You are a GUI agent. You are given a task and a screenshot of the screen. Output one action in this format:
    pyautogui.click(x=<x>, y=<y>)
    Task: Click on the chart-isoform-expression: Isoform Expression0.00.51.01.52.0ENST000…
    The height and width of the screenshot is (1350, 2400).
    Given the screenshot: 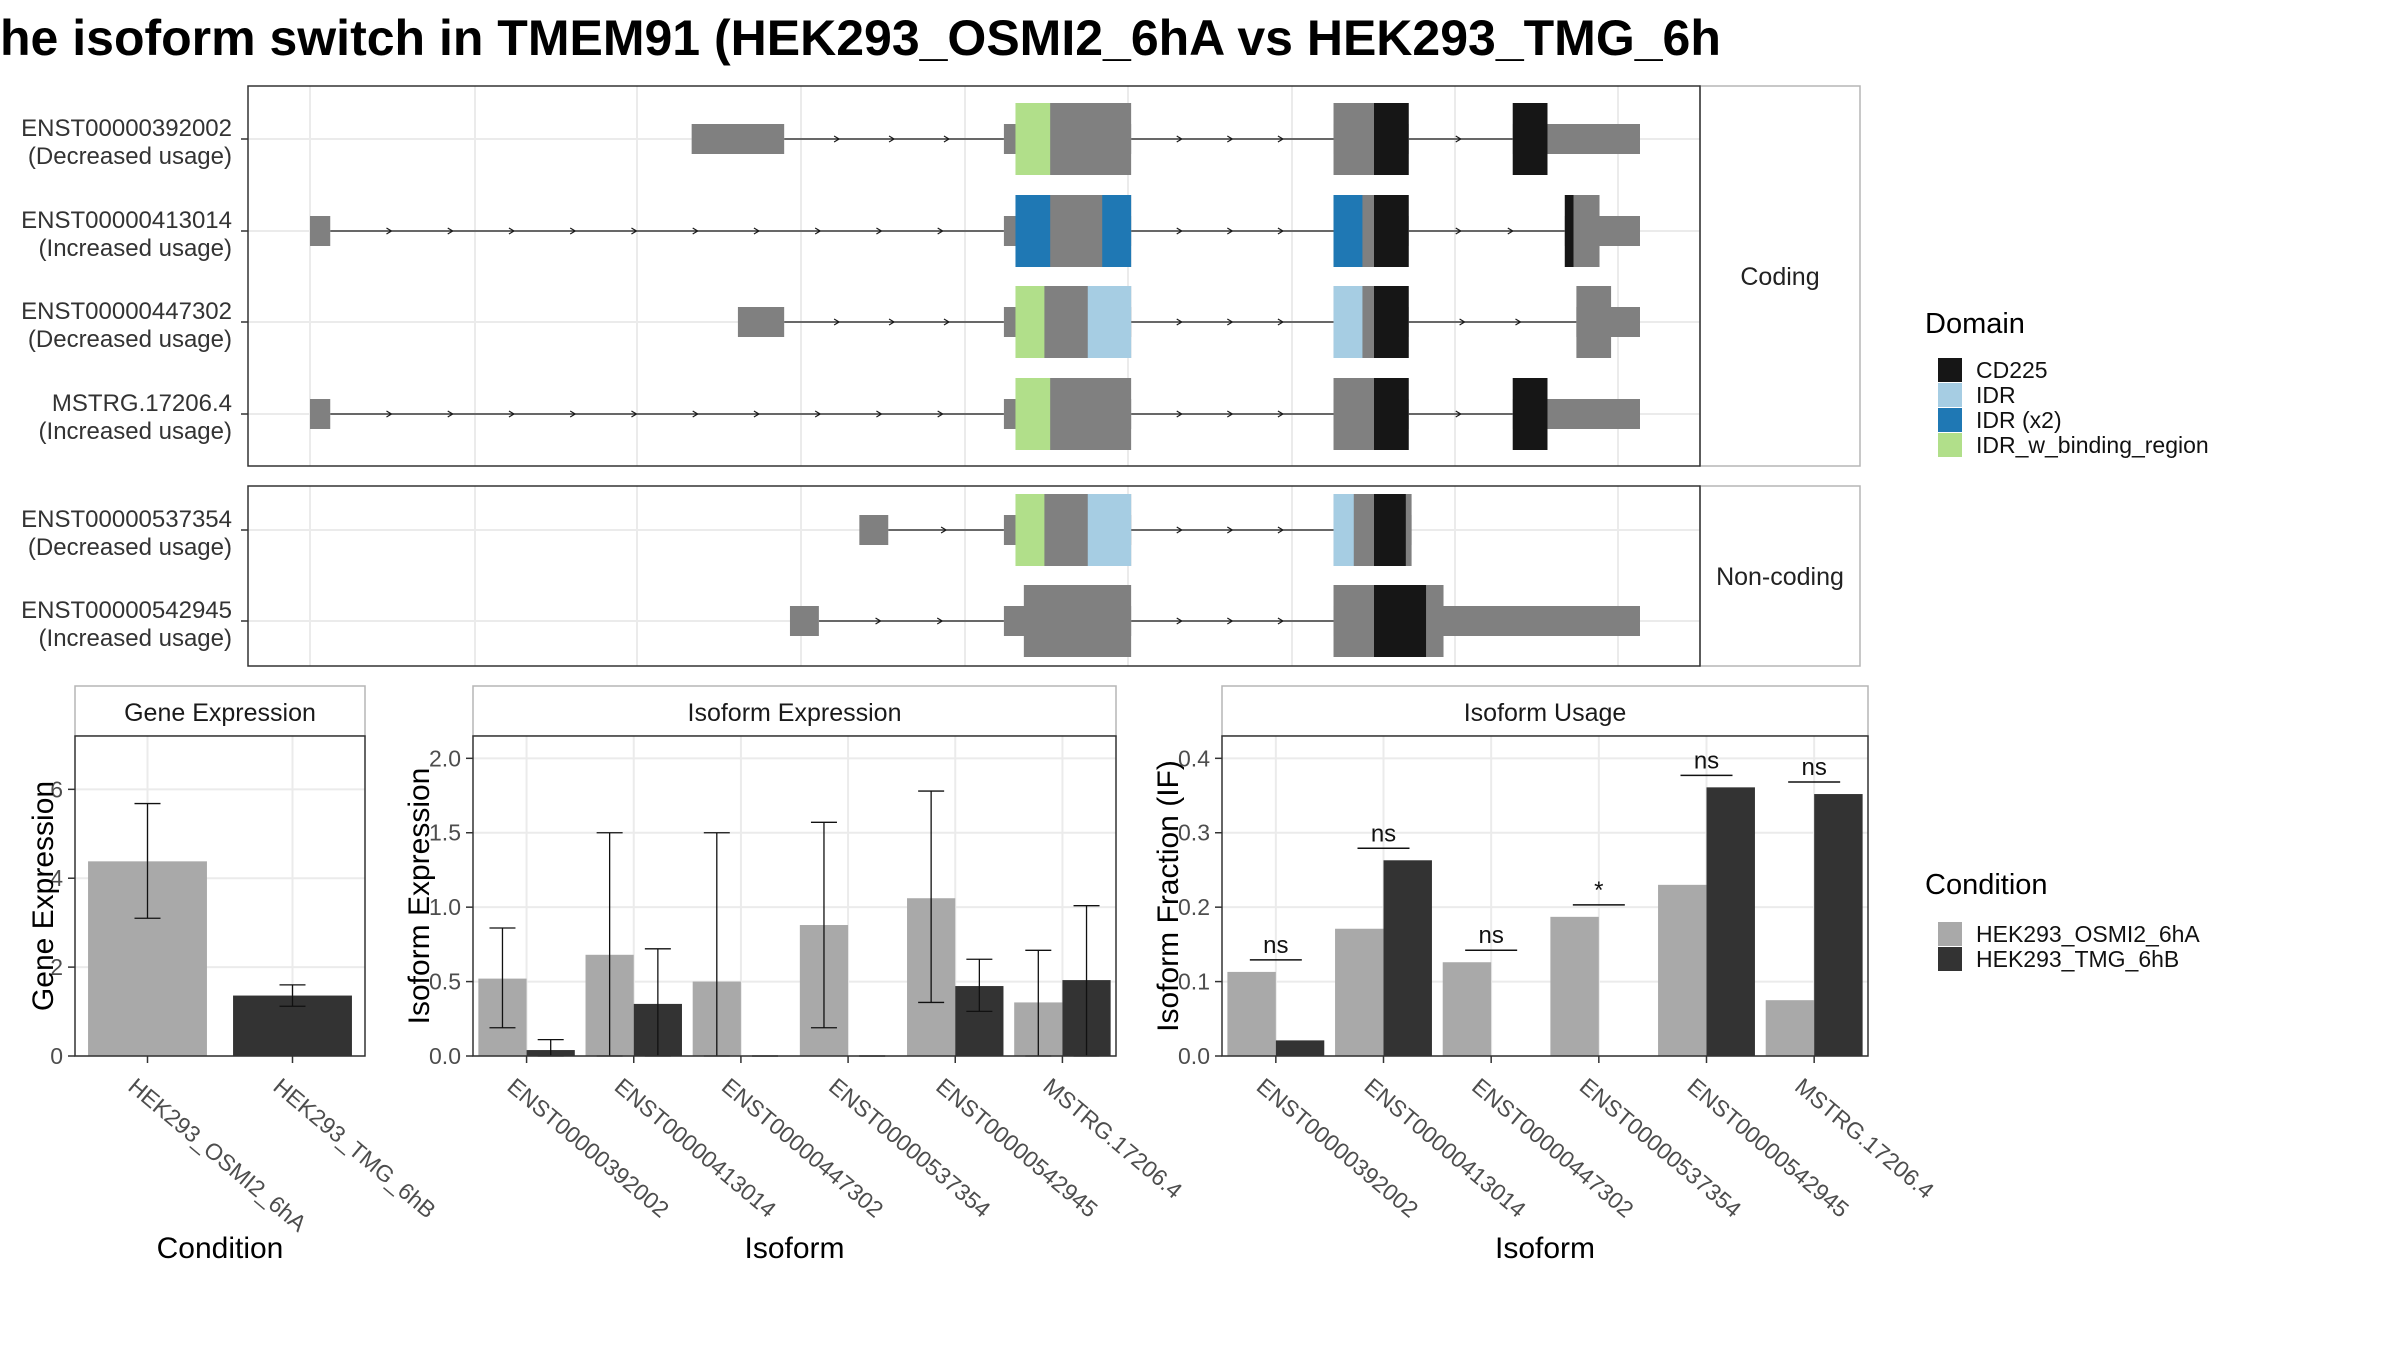 What is the action you would take?
    pyautogui.click(x=795, y=975)
    